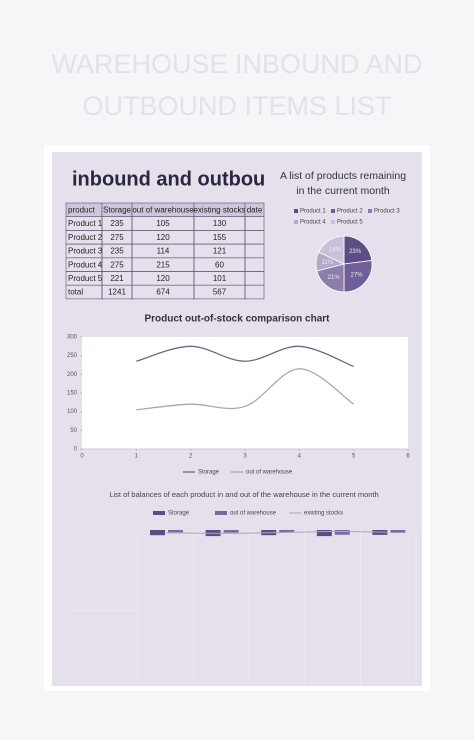 The image size is (474, 740). I want to click on legend-label: Product 3, so click(387, 212).